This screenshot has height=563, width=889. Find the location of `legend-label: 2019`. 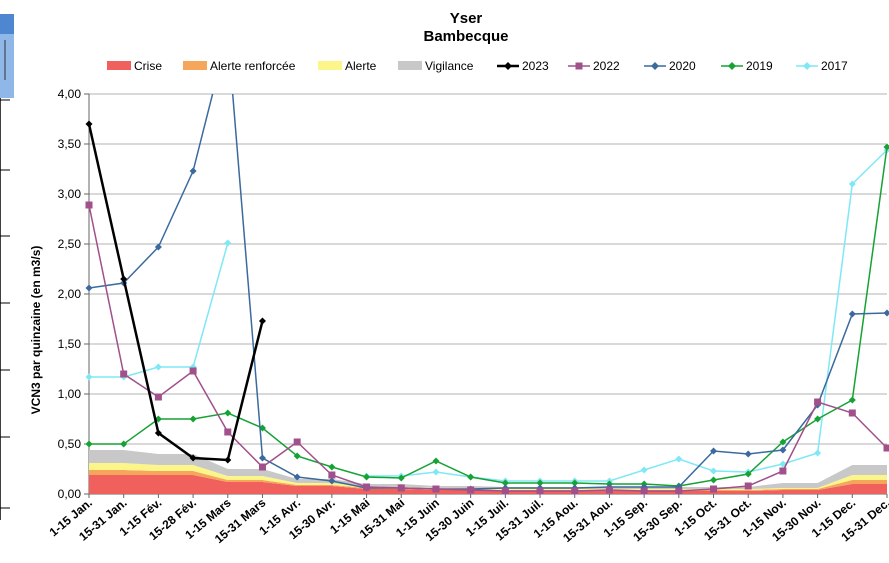

legend-label: 2019 is located at coordinates (759, 66).